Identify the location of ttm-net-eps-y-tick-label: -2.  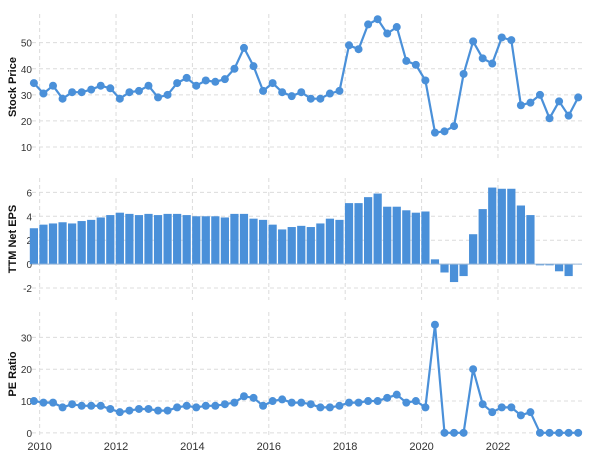
(27, 289).